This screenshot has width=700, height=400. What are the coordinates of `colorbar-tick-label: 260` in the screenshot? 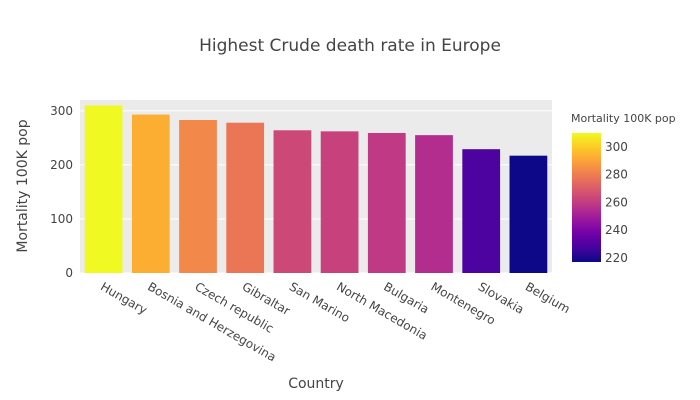 It's located at (616, 202).